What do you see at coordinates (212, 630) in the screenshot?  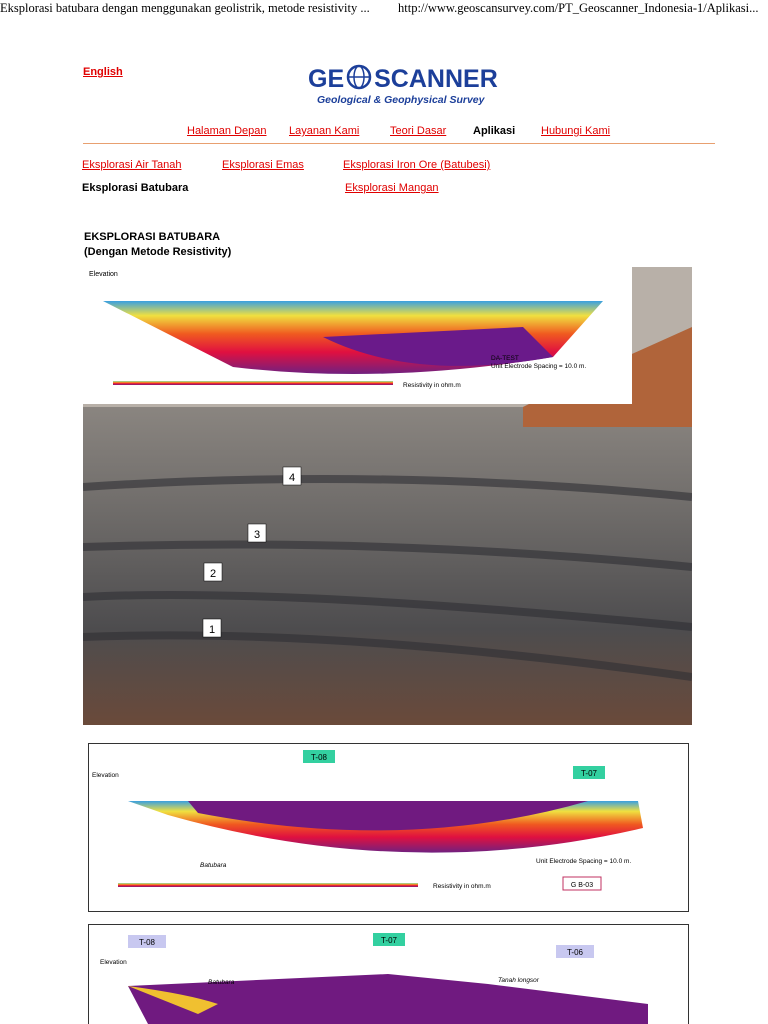 I see `layer-label: 1` at bounding box center [212, 630].